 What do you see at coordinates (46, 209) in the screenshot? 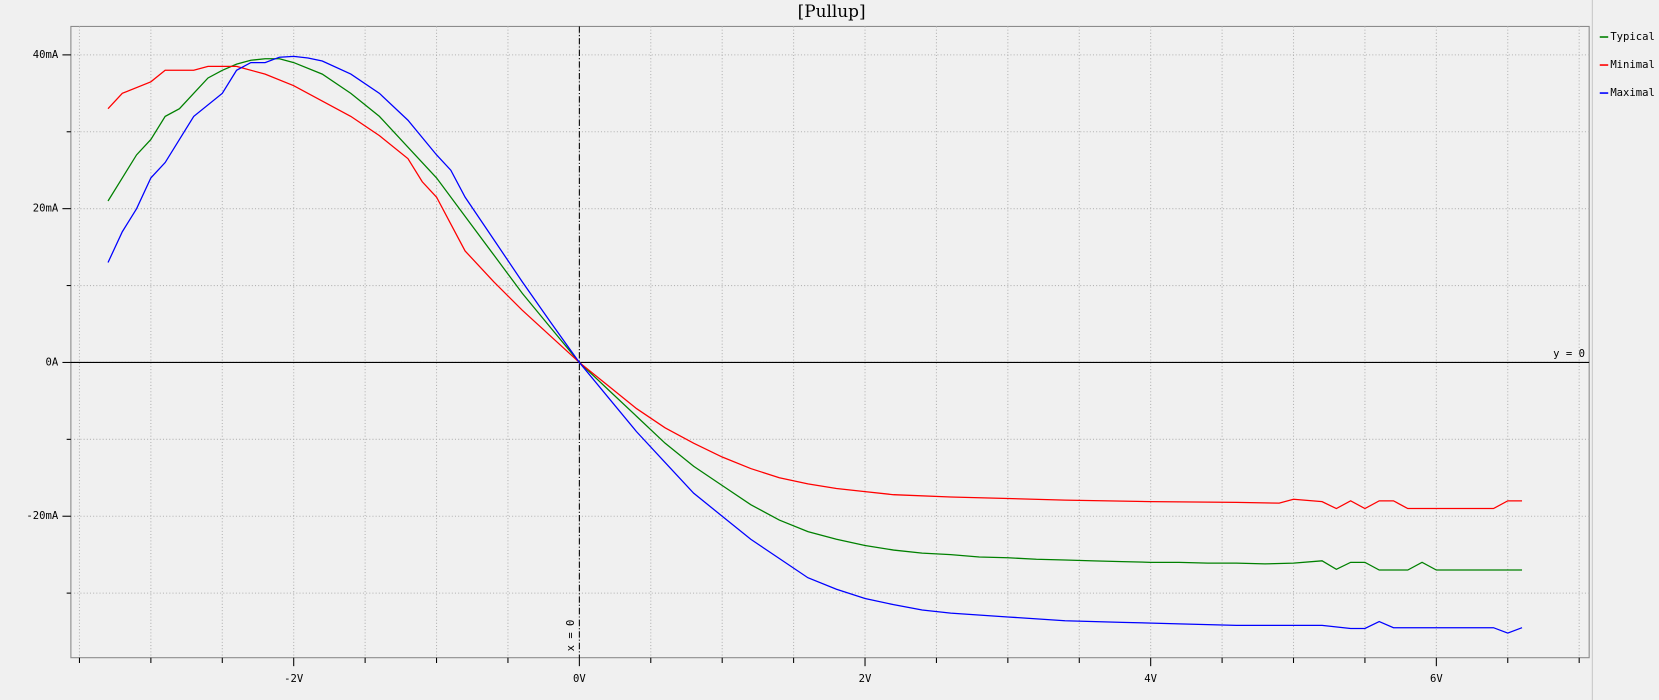
I see `y-tick-label: 20mA` at bounding box center [46, 209].